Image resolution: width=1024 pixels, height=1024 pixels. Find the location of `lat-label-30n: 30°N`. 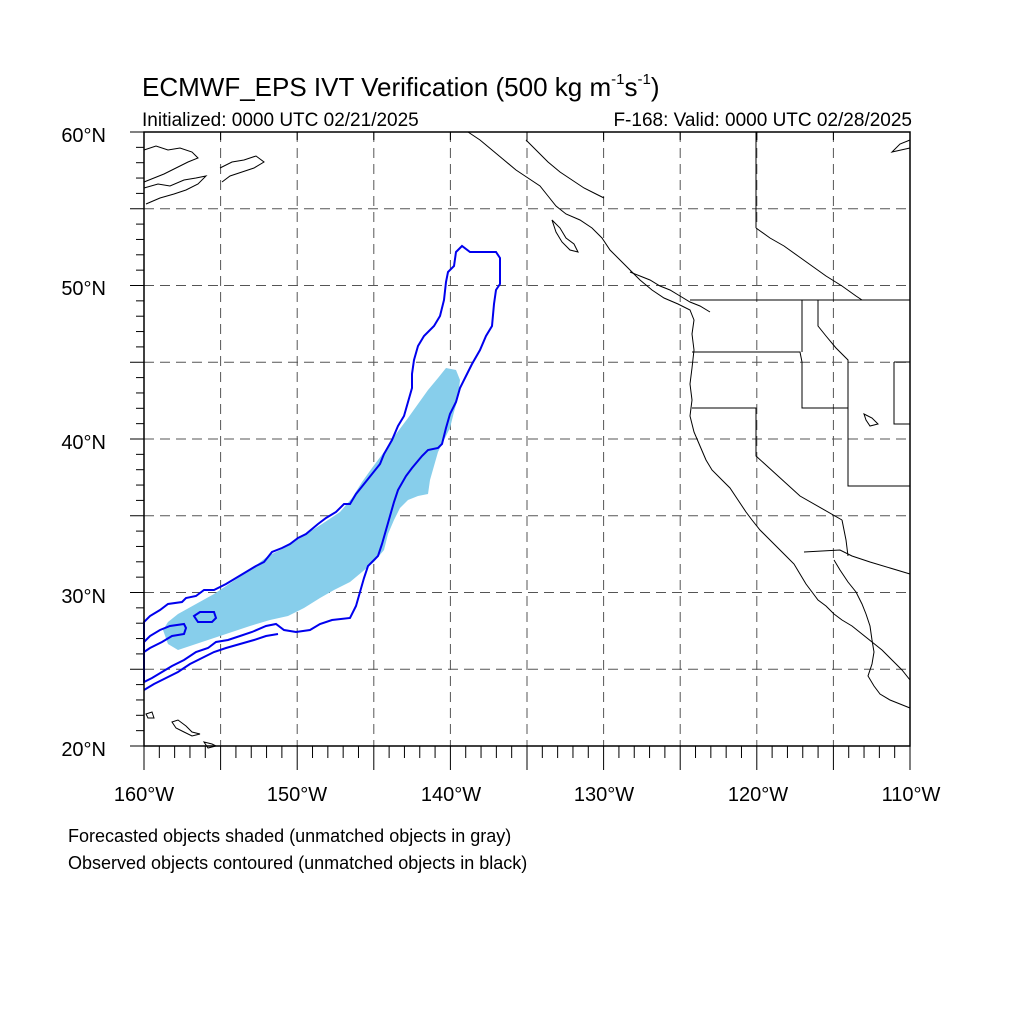

lat-label-30n: 30°N is located at coordinates (83, 597).